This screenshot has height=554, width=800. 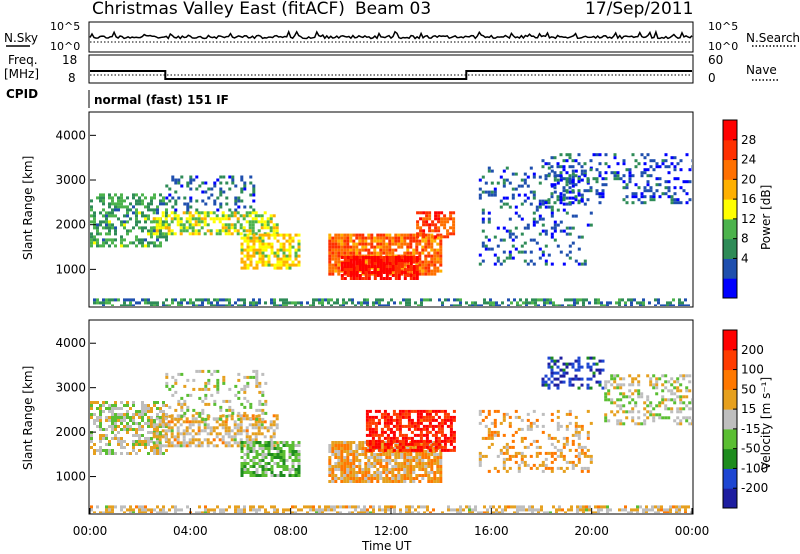 I want to click on colorbar-tick-label: 12, so click(x=748, y=219).